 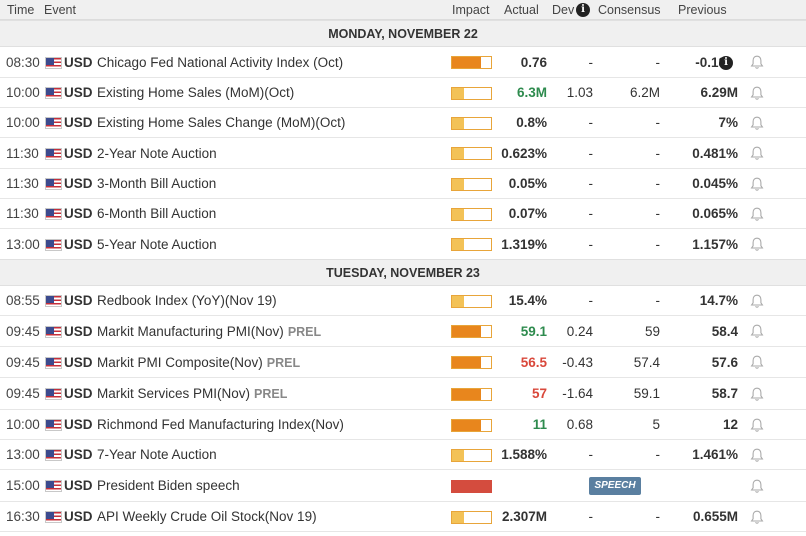 What do you see at coordinates (23, 485) in the screenshot?
I see `event-time: 15:00` at bounding box center [23, 485].